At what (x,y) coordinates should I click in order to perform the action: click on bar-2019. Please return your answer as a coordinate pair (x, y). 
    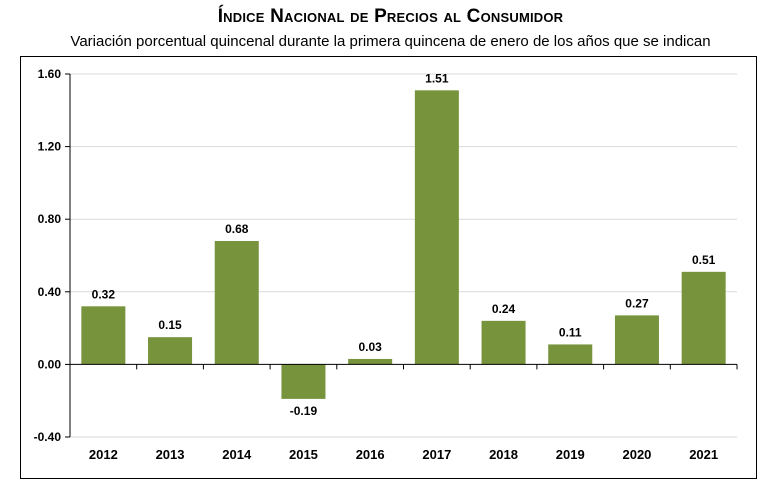
    Looking at the image, I should click on (570, 354).